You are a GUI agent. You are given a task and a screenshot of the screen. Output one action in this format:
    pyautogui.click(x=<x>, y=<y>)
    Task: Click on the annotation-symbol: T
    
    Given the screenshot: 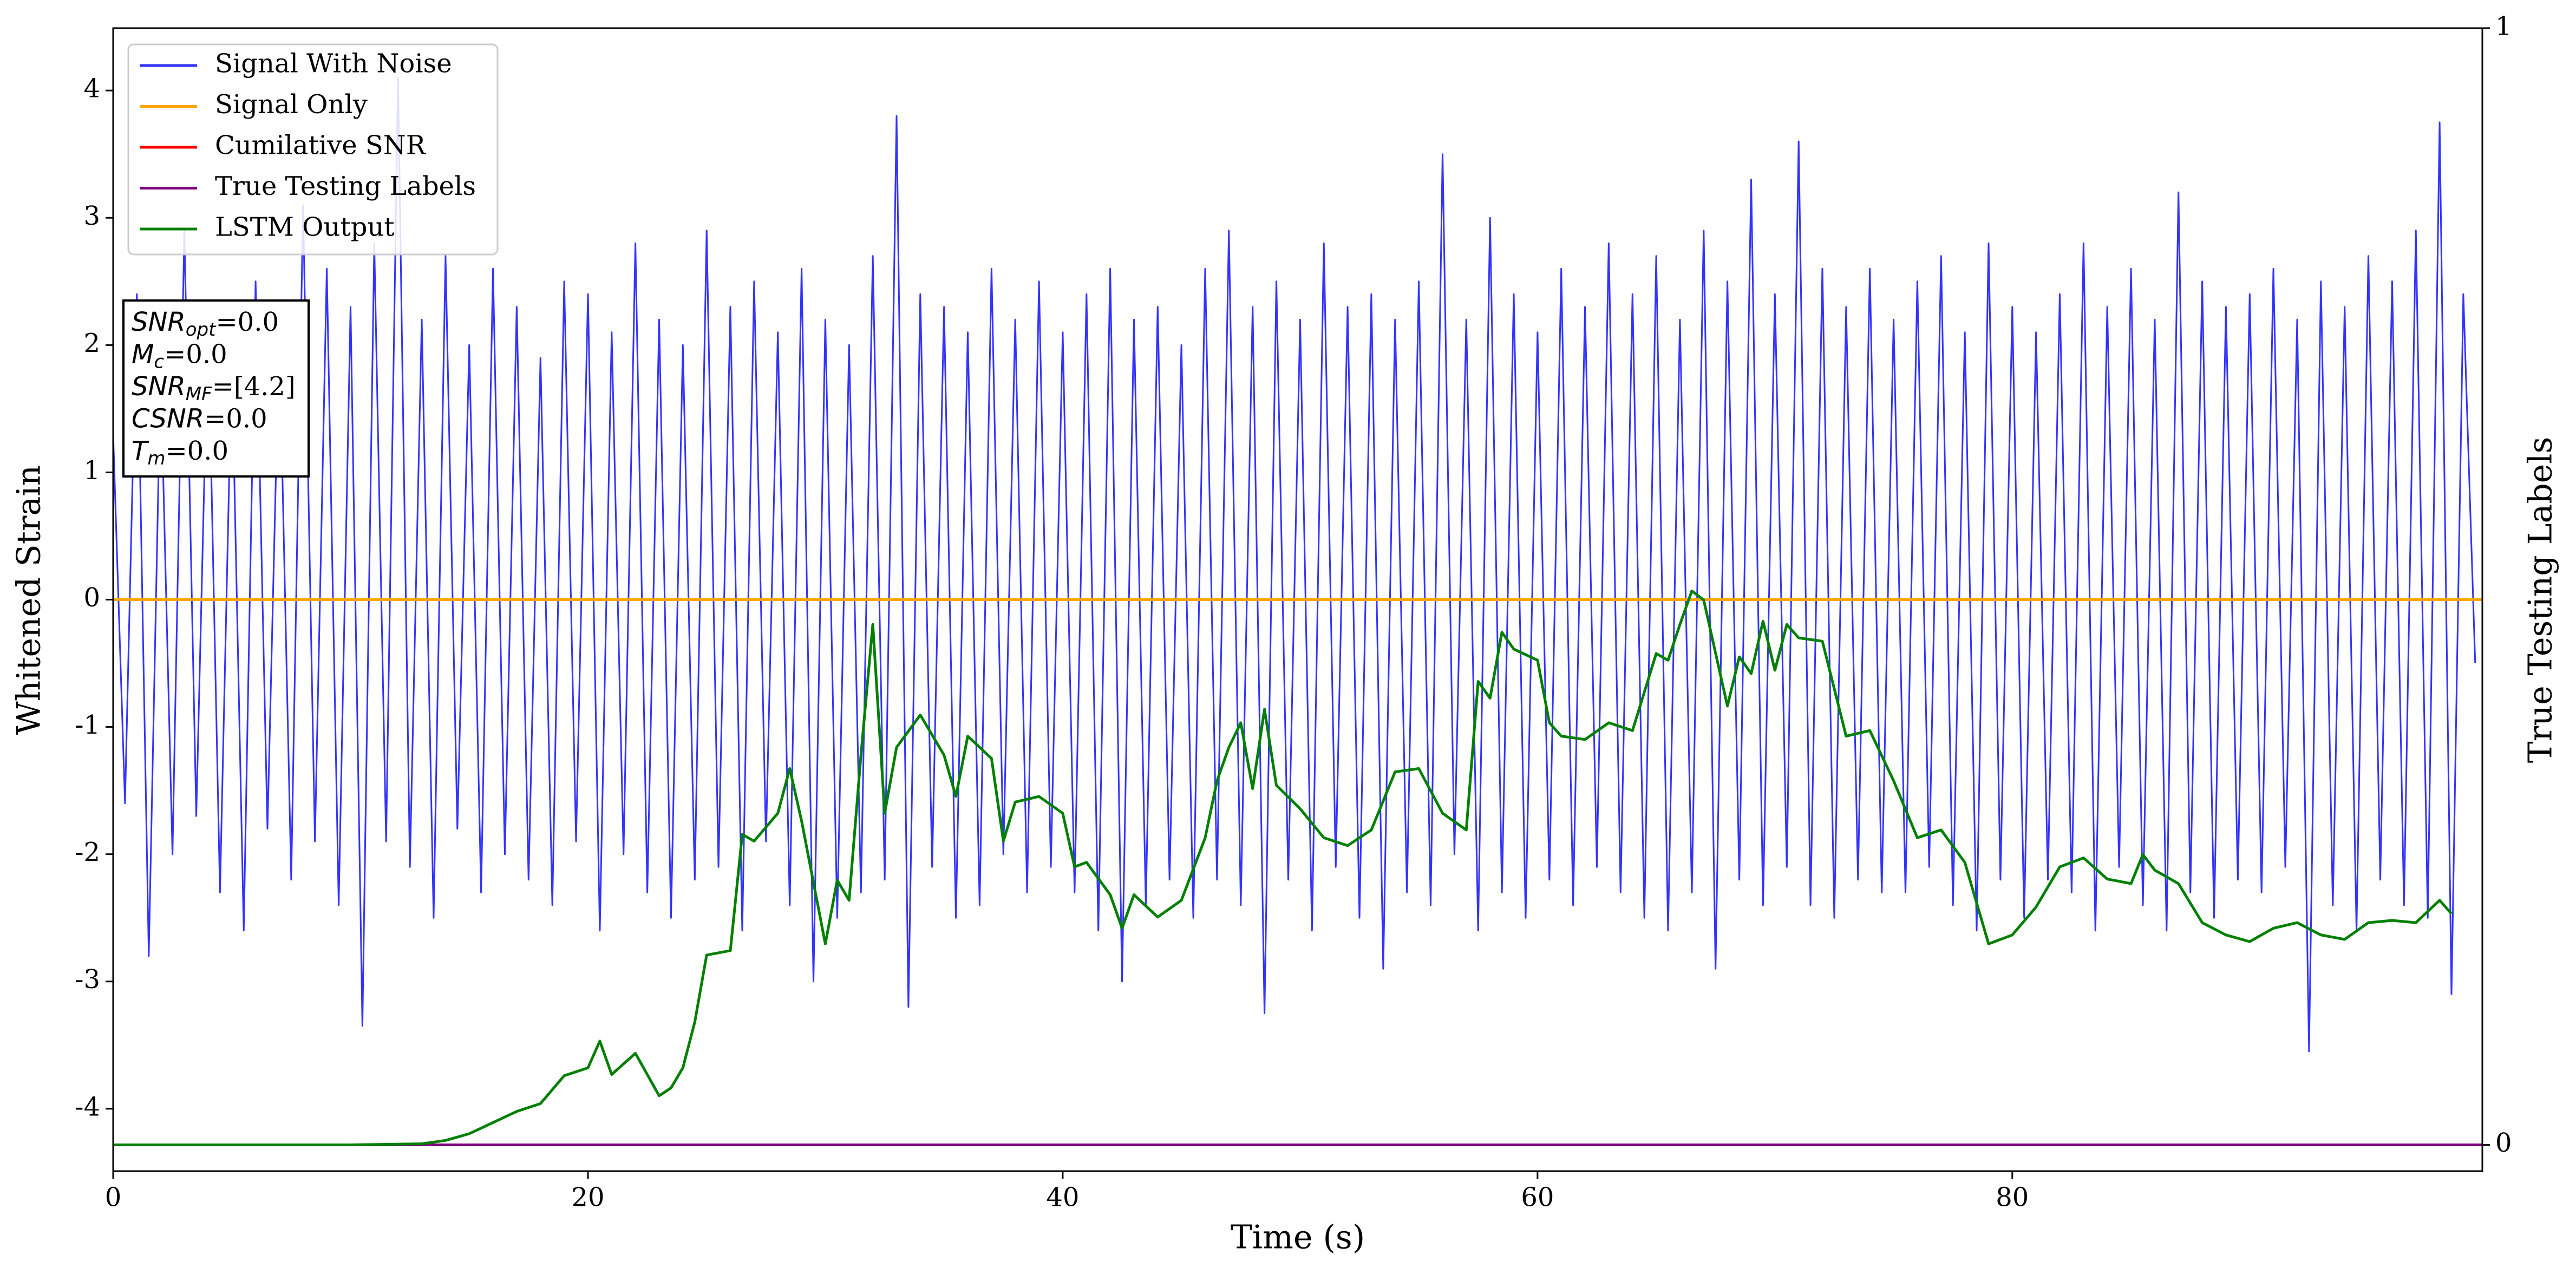 What is the action you would take?
    pyautogui.click(x=140, y=451)
    